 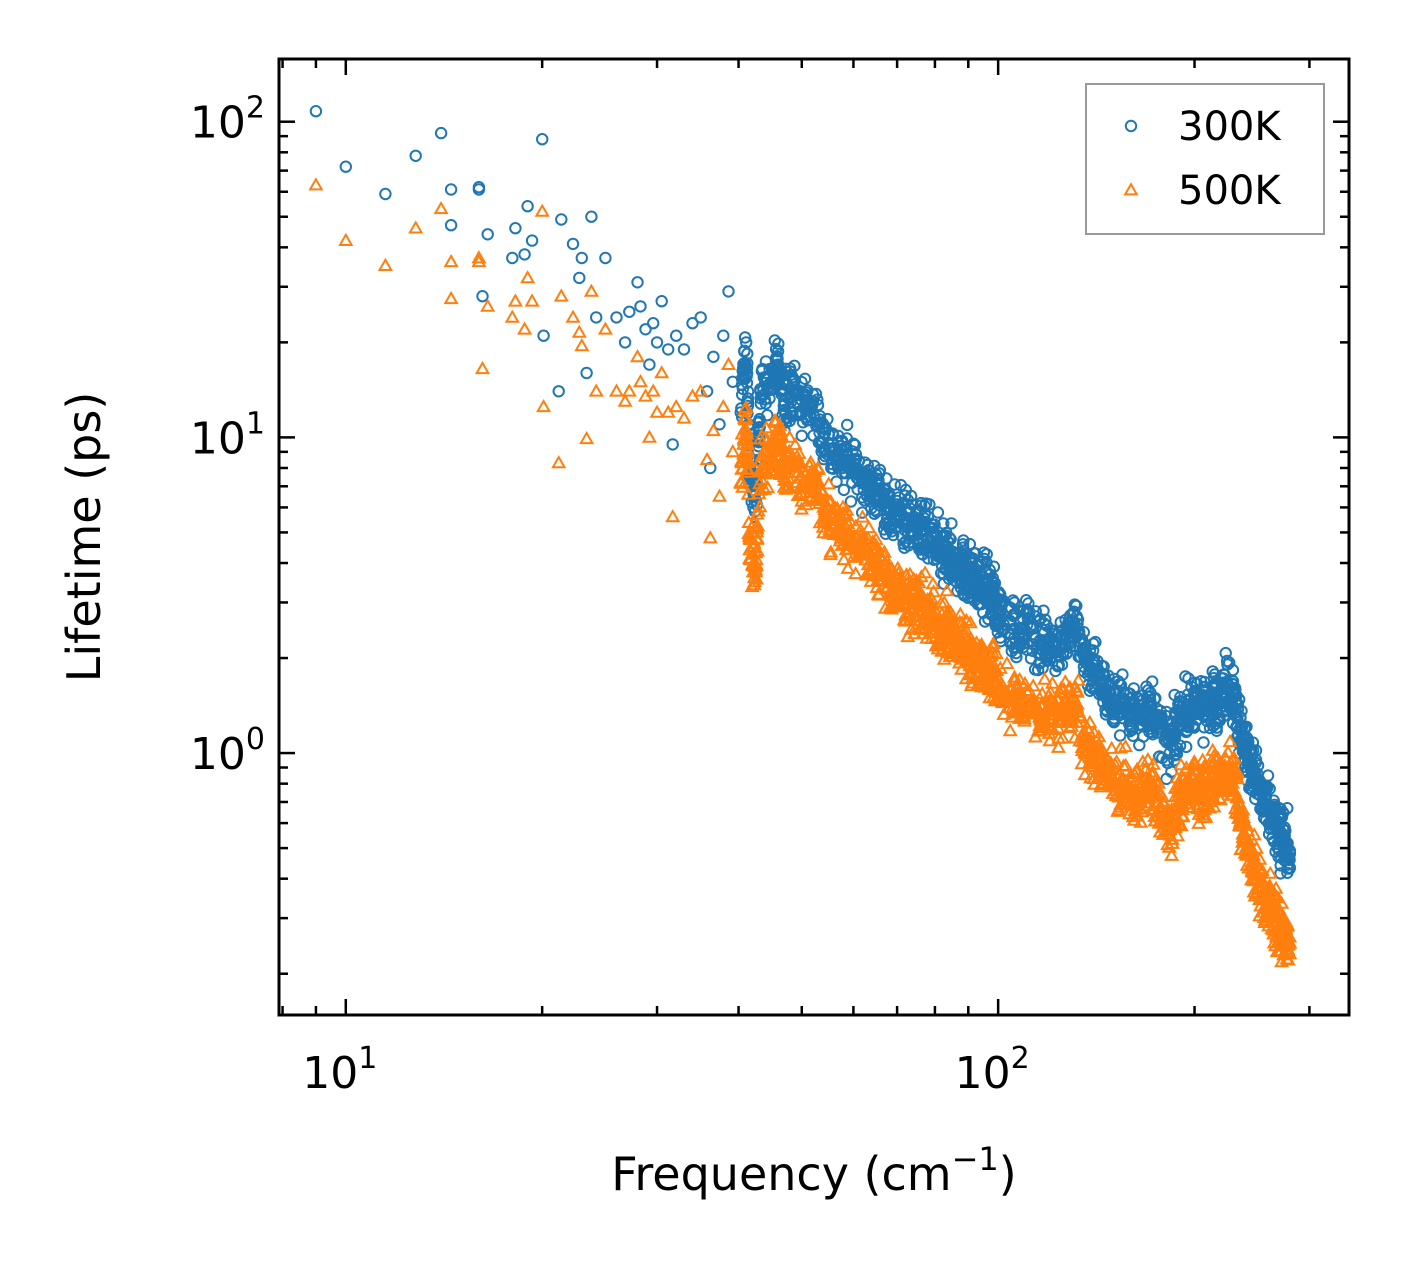 I want to click on x-axis-title-main: Frequency (cm, so click(x=781, y=1174).